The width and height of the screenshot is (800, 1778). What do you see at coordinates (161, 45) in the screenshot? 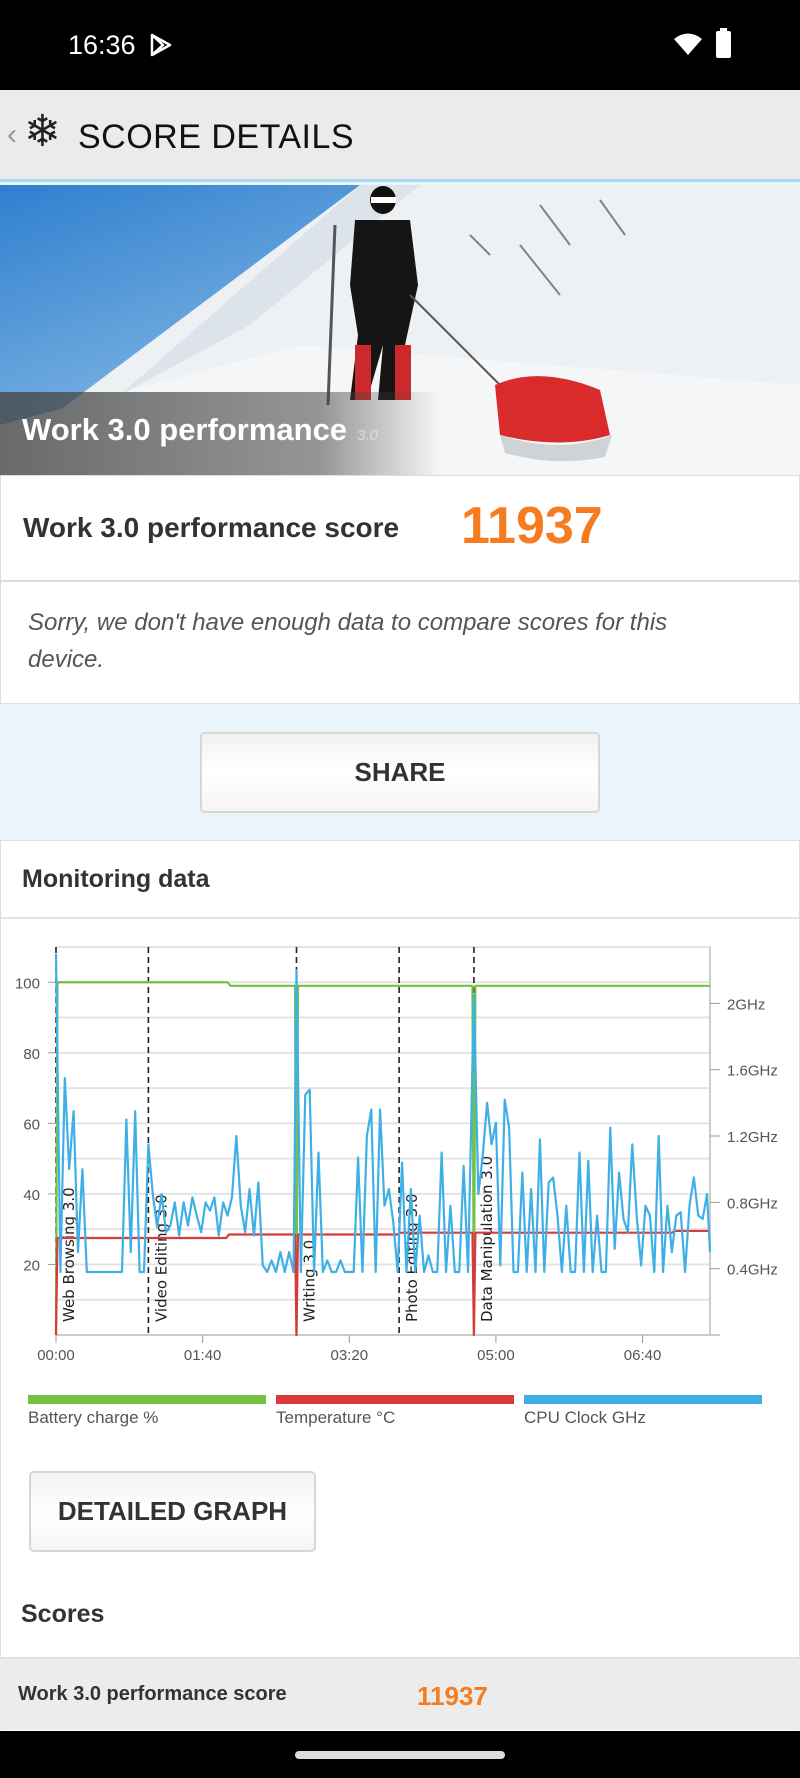
I see `play-store-icon` at bounding box center [161, 45].